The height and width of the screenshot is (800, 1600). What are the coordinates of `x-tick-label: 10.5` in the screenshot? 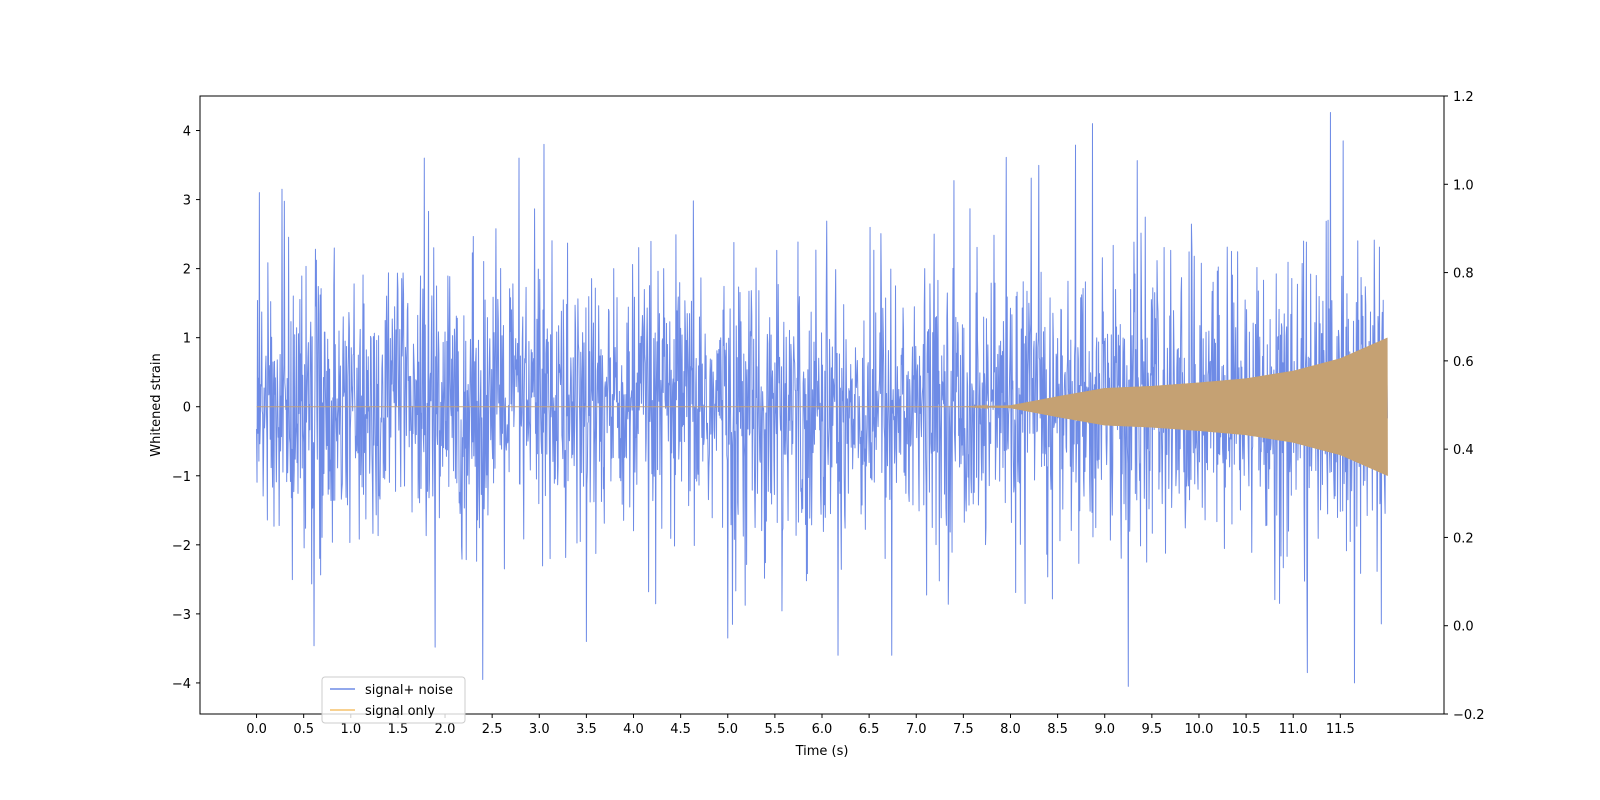 It's located at (1246, 729).